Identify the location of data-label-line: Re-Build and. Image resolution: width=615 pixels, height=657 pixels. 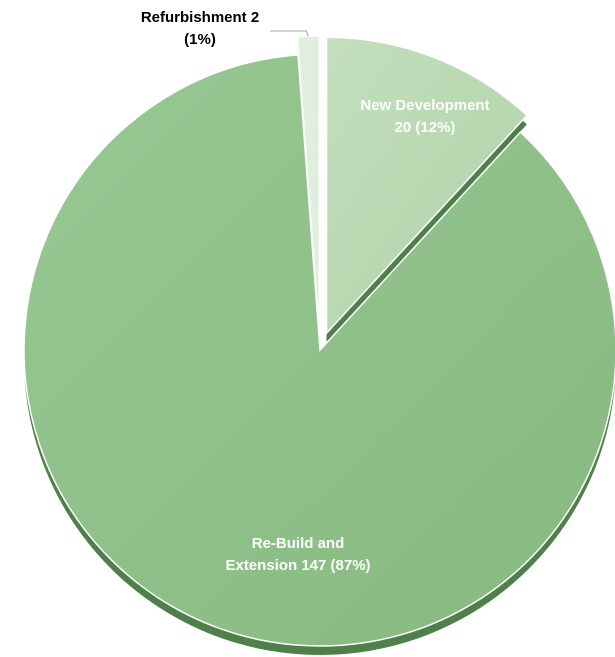
(298, 543).